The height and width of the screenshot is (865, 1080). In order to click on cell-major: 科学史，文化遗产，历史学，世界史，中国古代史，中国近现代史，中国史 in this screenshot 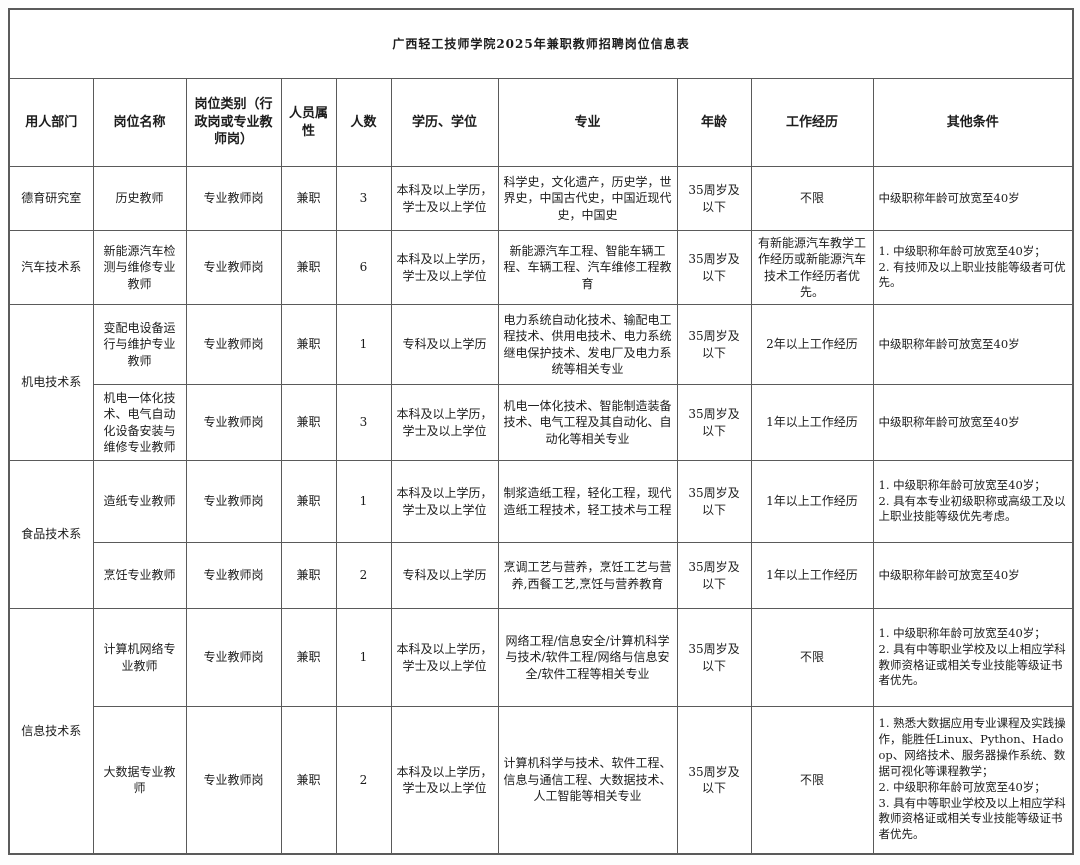, I will do `click(587, 198)`.